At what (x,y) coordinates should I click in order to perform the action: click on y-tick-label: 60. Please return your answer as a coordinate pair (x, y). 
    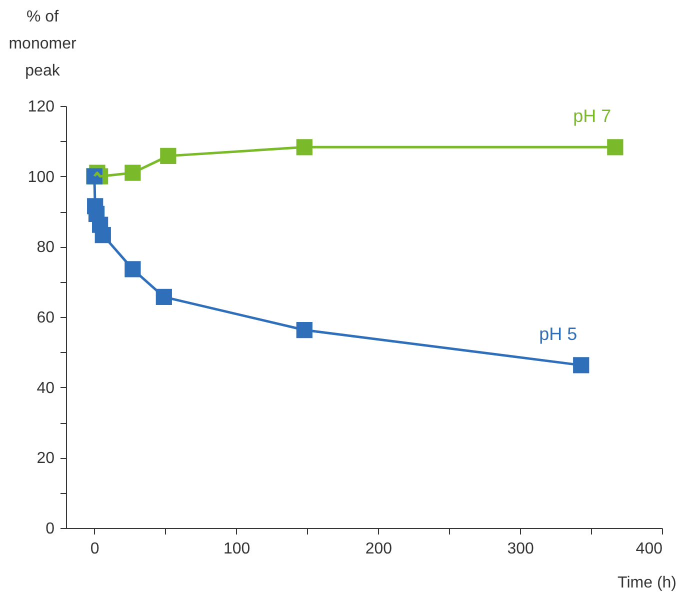
    Looking at the image, I should click on (45, 318).